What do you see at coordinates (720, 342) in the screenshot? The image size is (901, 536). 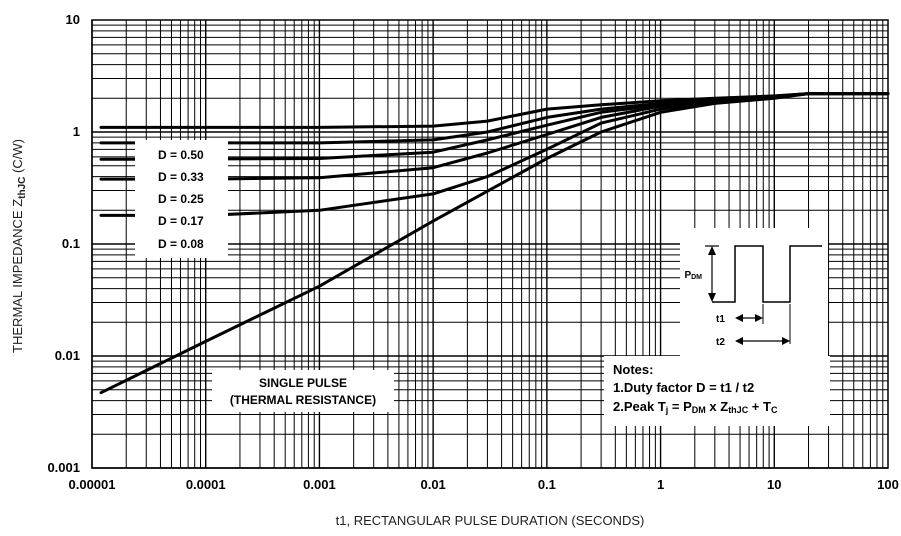 I see `t2-label: t2` at bounding box center [720, 342].